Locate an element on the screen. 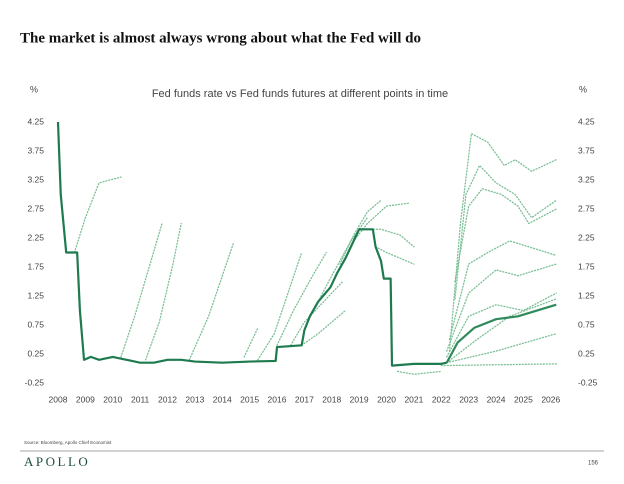 Image resolution: width=624 pixels, height=484 pixels. y-tick-label: 2.25 is located at coordinates (35, 237).